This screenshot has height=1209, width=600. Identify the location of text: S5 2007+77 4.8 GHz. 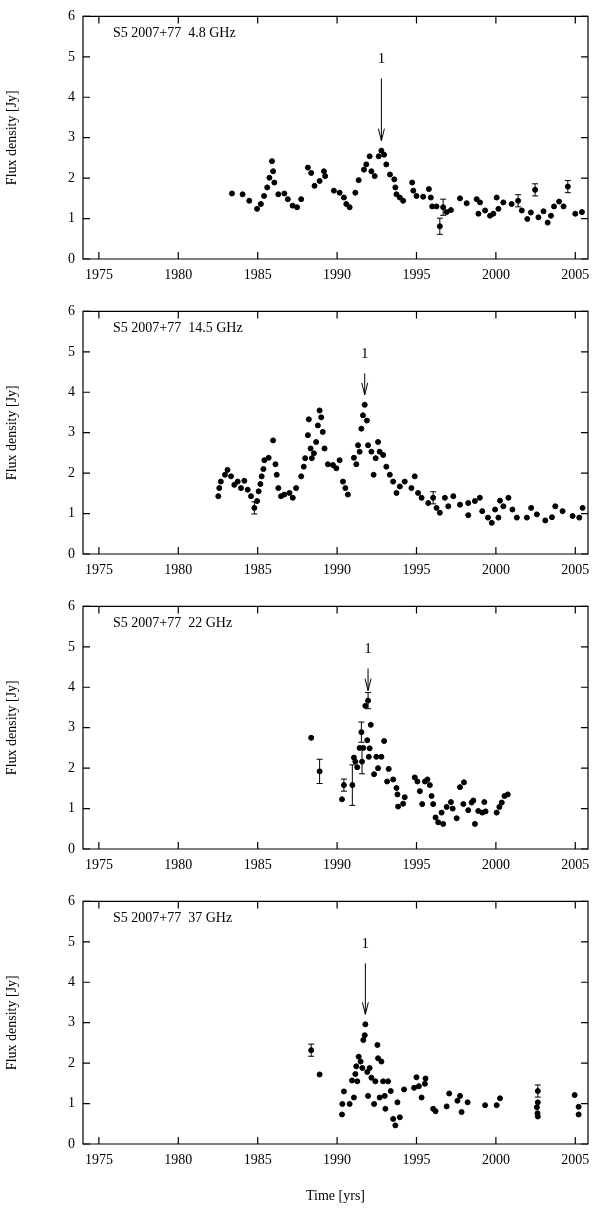
(174, 33).